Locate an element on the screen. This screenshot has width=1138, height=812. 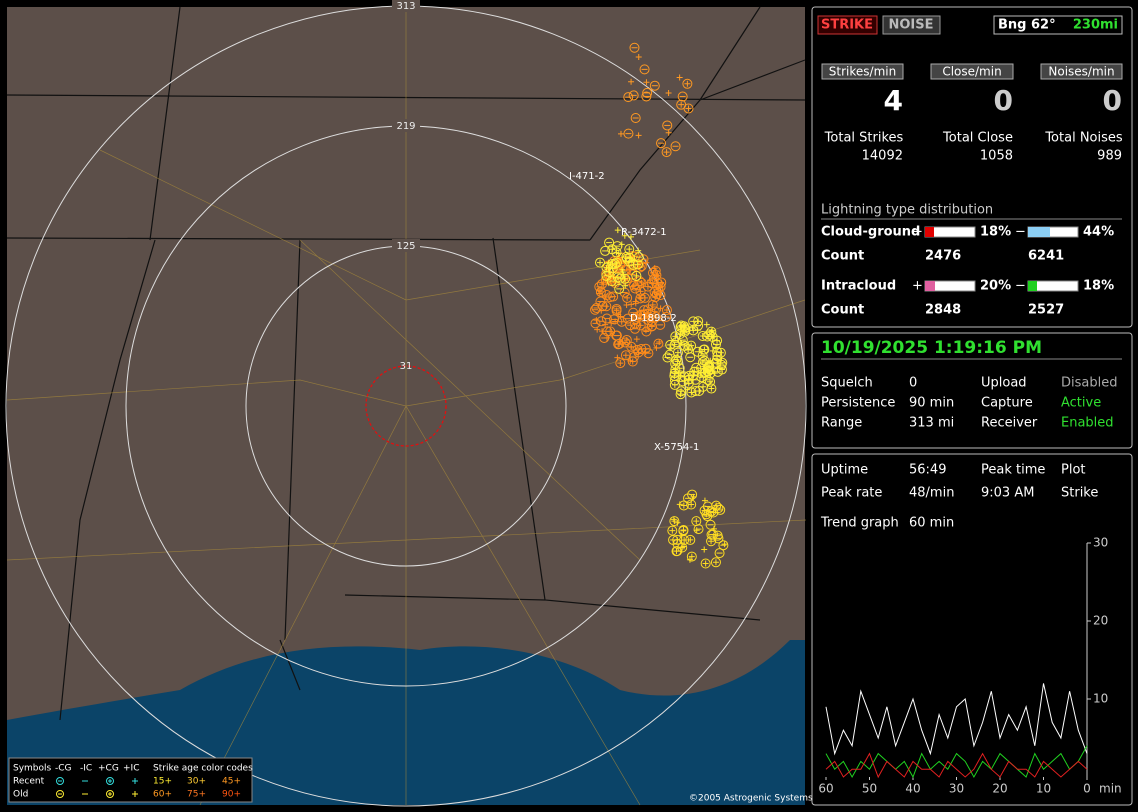
noise-button is located at coordinates (911, 25).